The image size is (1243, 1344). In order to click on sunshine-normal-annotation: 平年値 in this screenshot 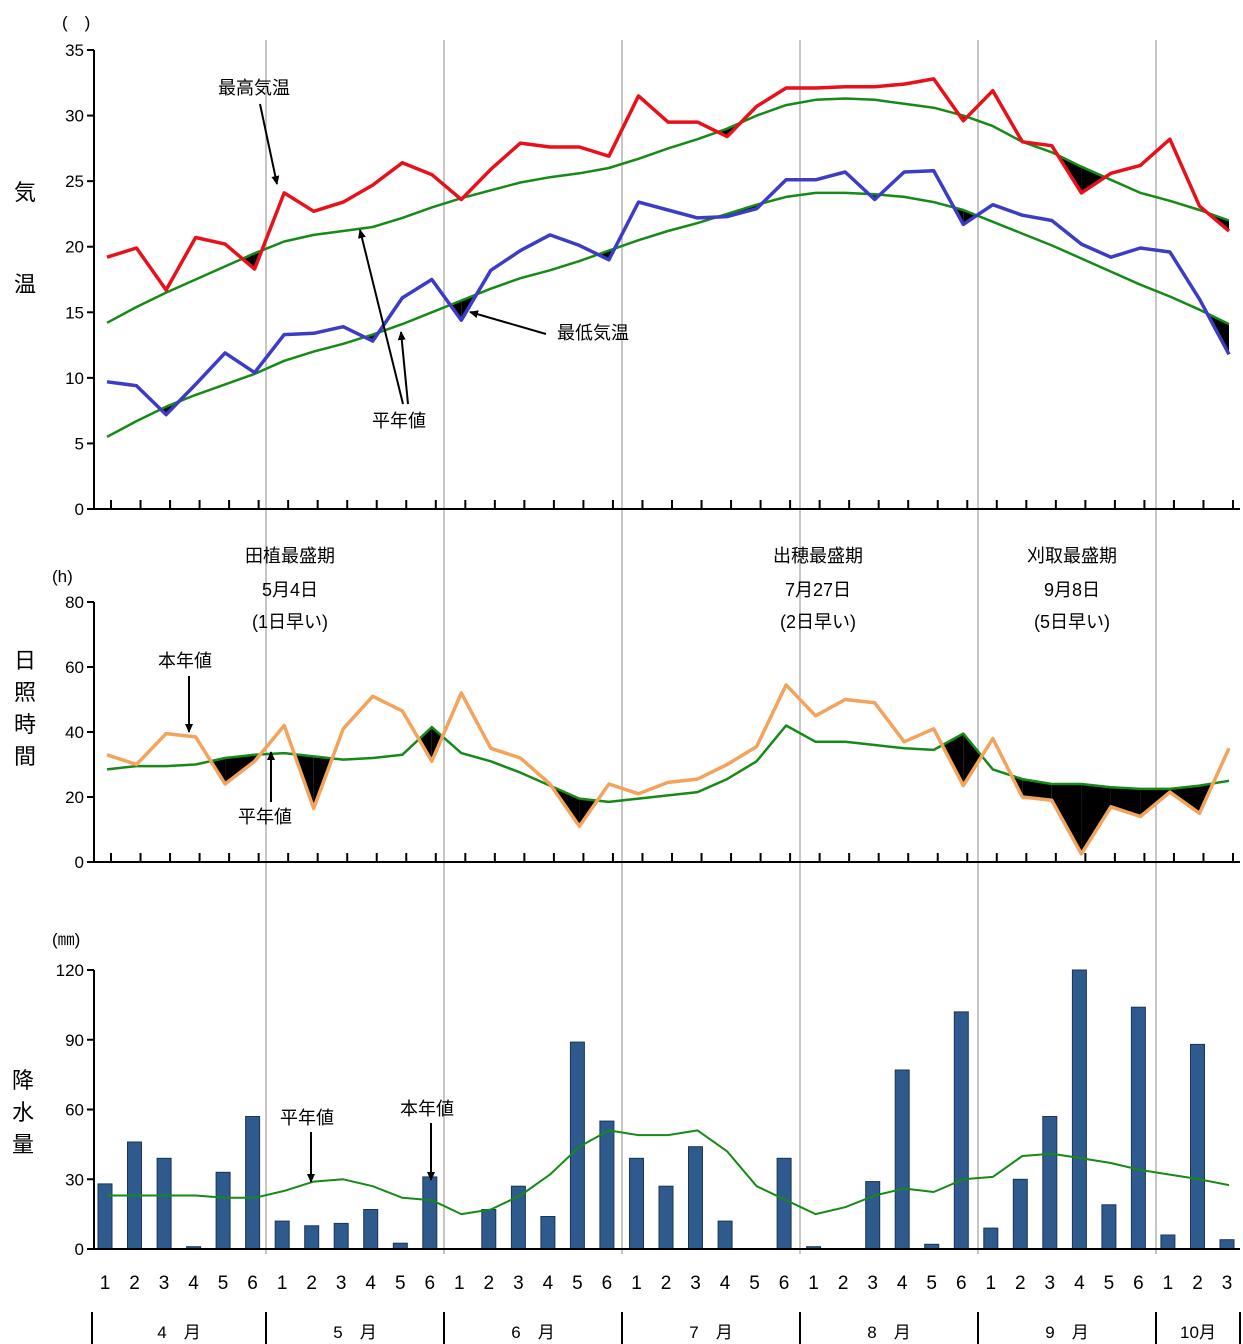, I will do `click(265, 817)`.